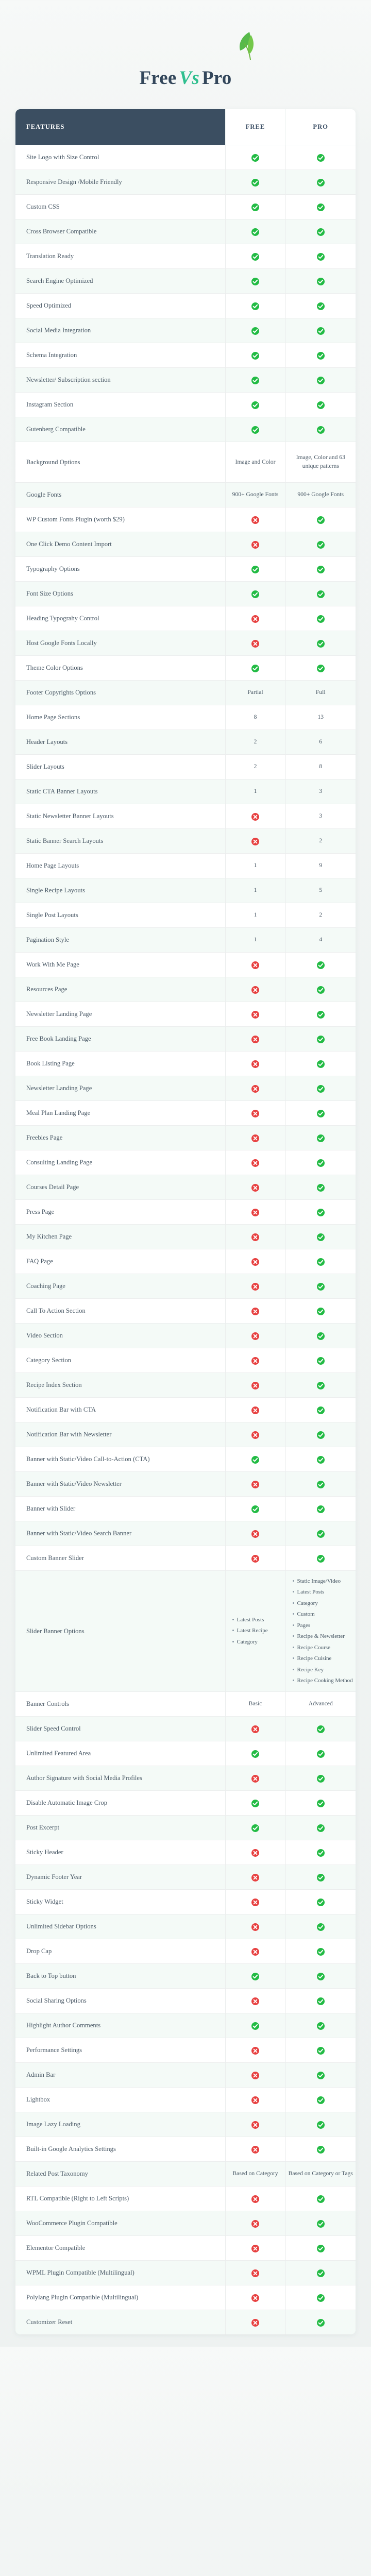 The image size is (371, 2576). I want to click on feature-label: Disable Automatic Image Crop, so click(120, 1803).